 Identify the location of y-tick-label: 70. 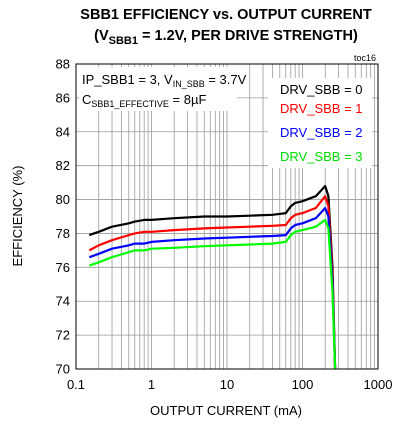
(63, 369).